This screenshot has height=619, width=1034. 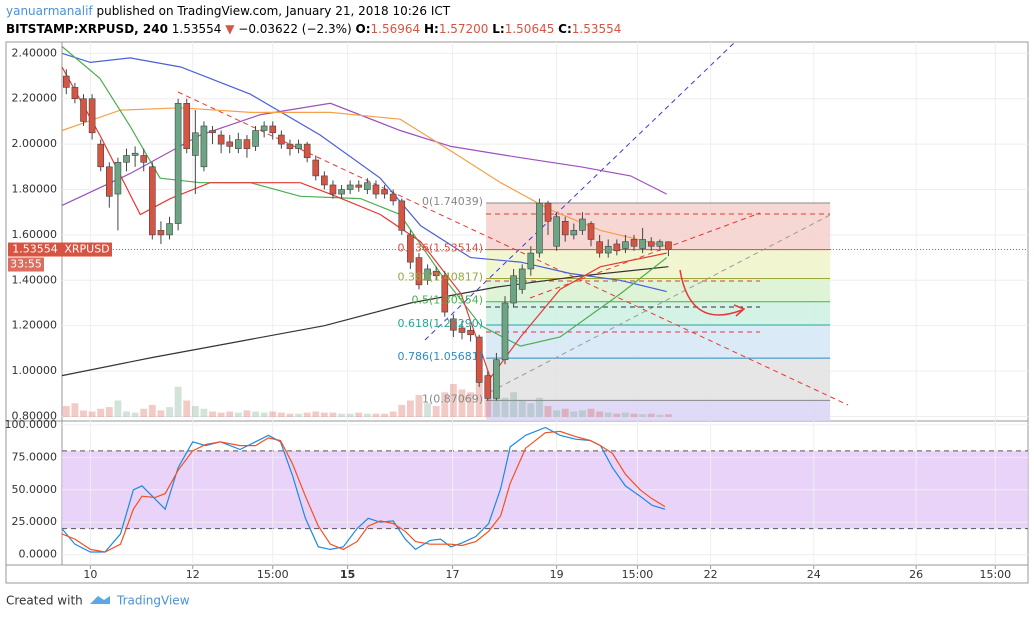 What do you see at coordinates (814, 574) in the screenshot?
I see `x-tick-label: 24` at bounding box center [814, 574].